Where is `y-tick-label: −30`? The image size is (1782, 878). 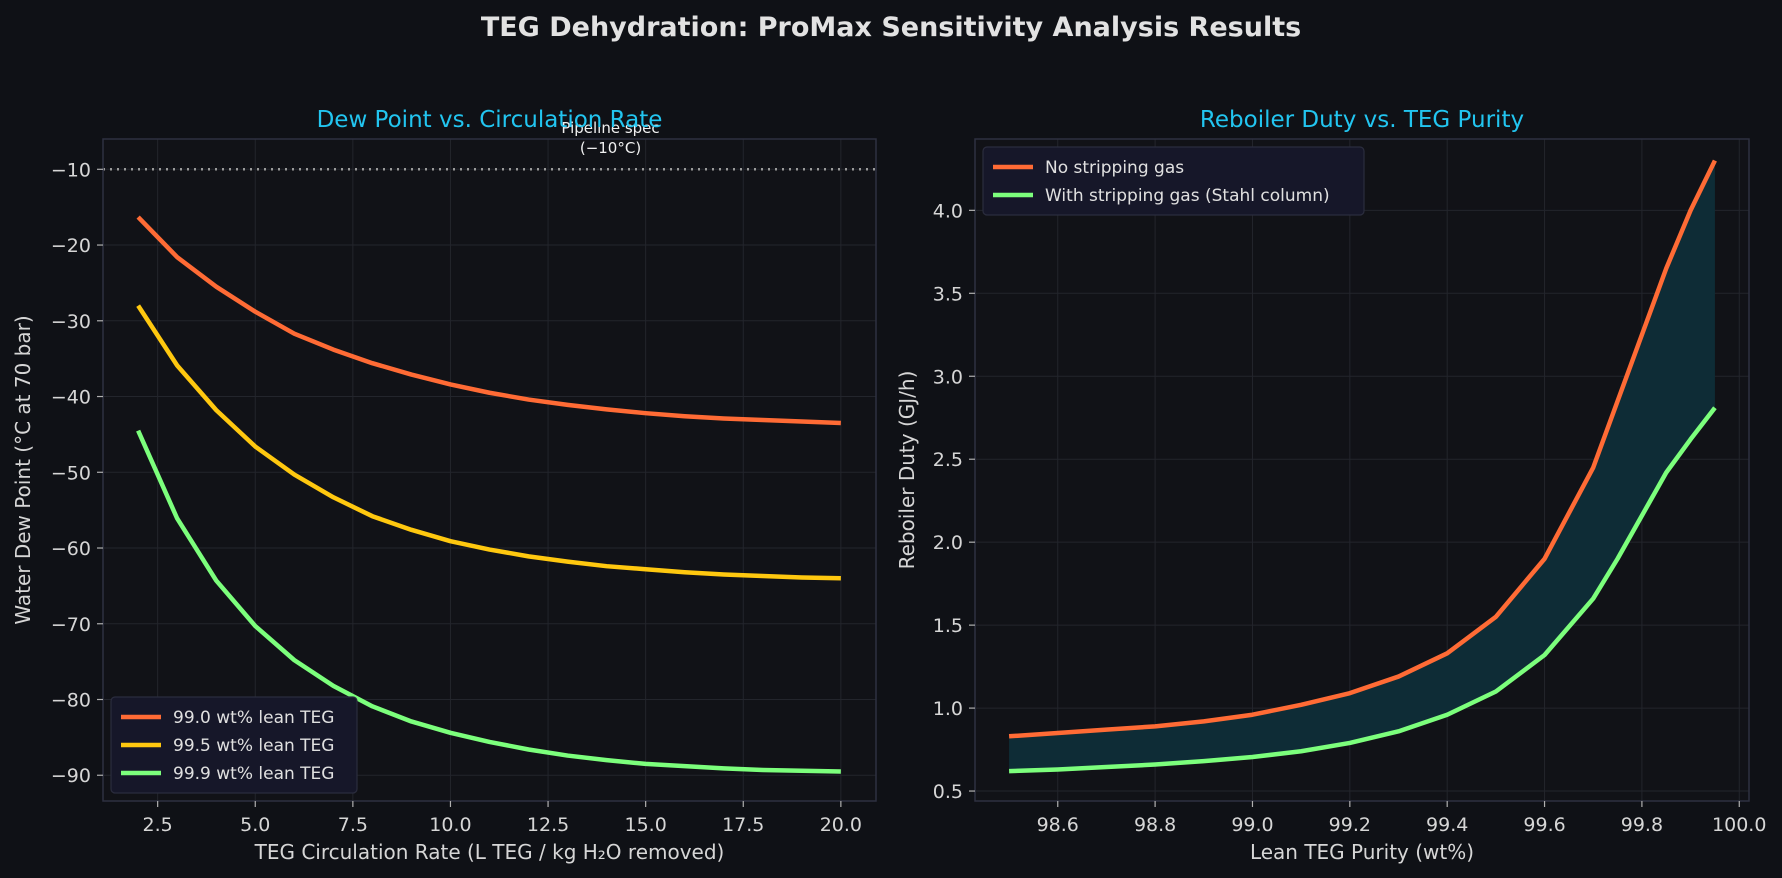 y-tick-label: −30 is located at coordinates (71, 322).